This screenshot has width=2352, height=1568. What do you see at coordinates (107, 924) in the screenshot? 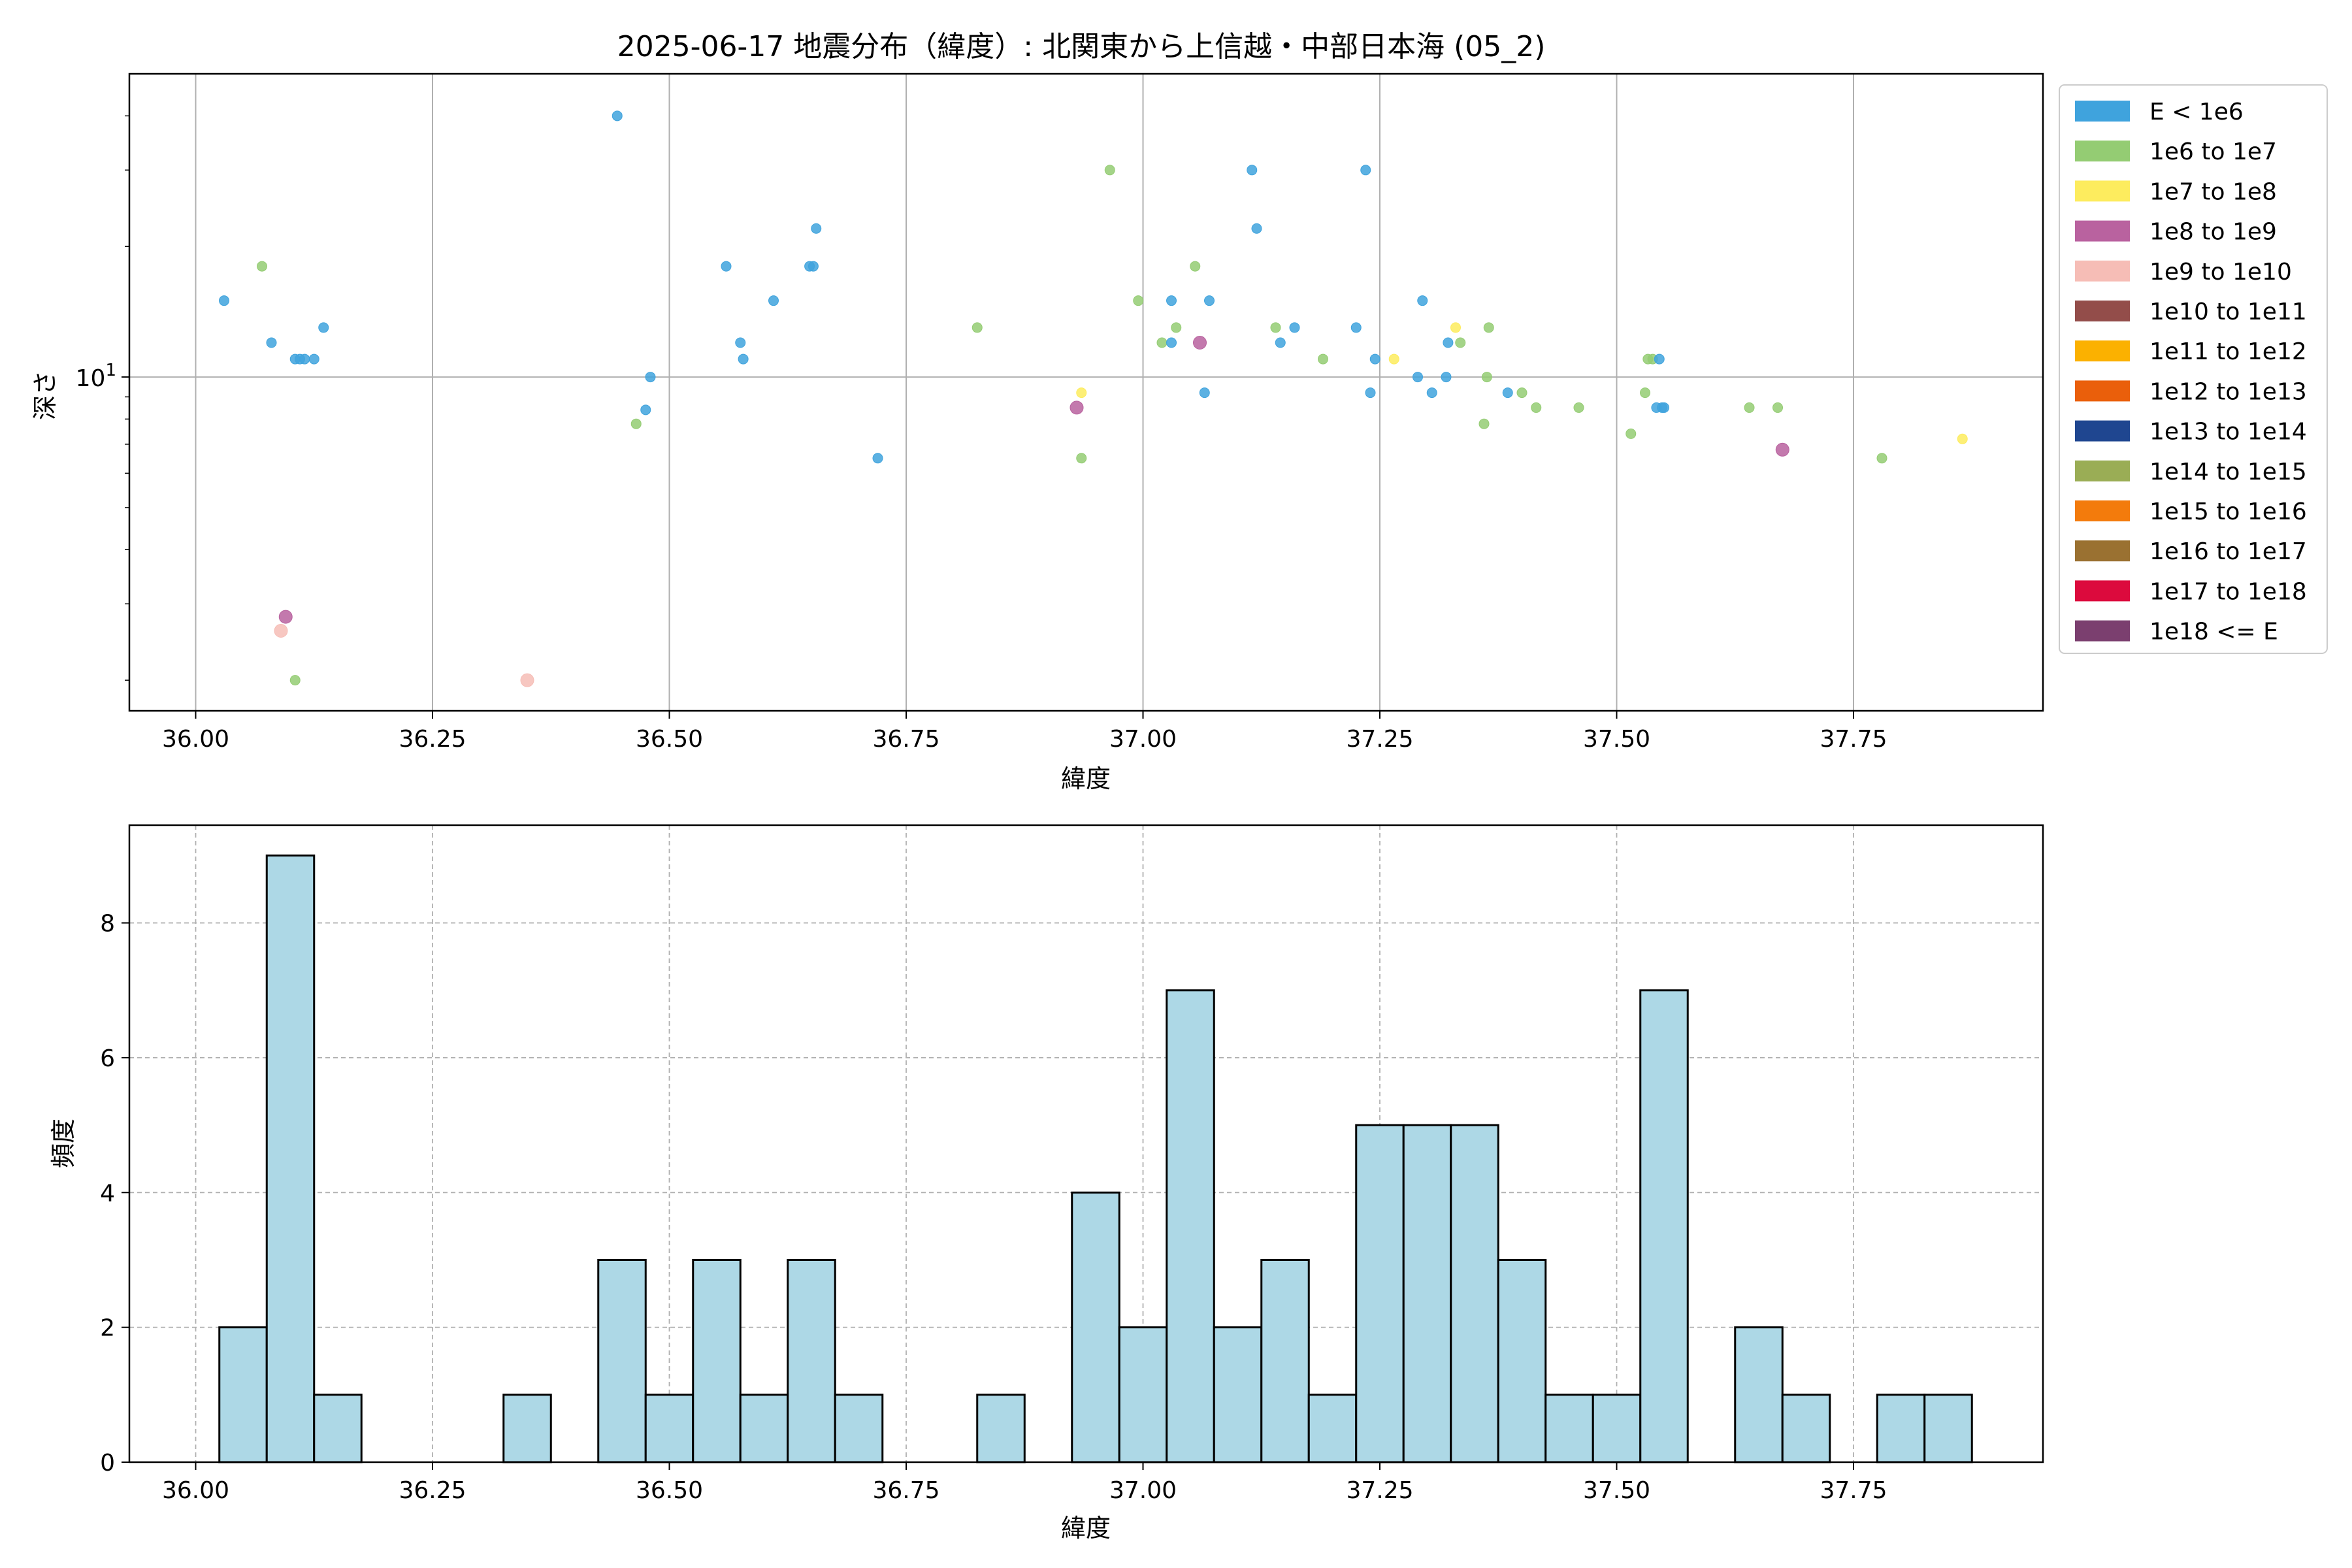
I see `histogram-y-tick-label-4: 8` at bounding box center [107, 924].